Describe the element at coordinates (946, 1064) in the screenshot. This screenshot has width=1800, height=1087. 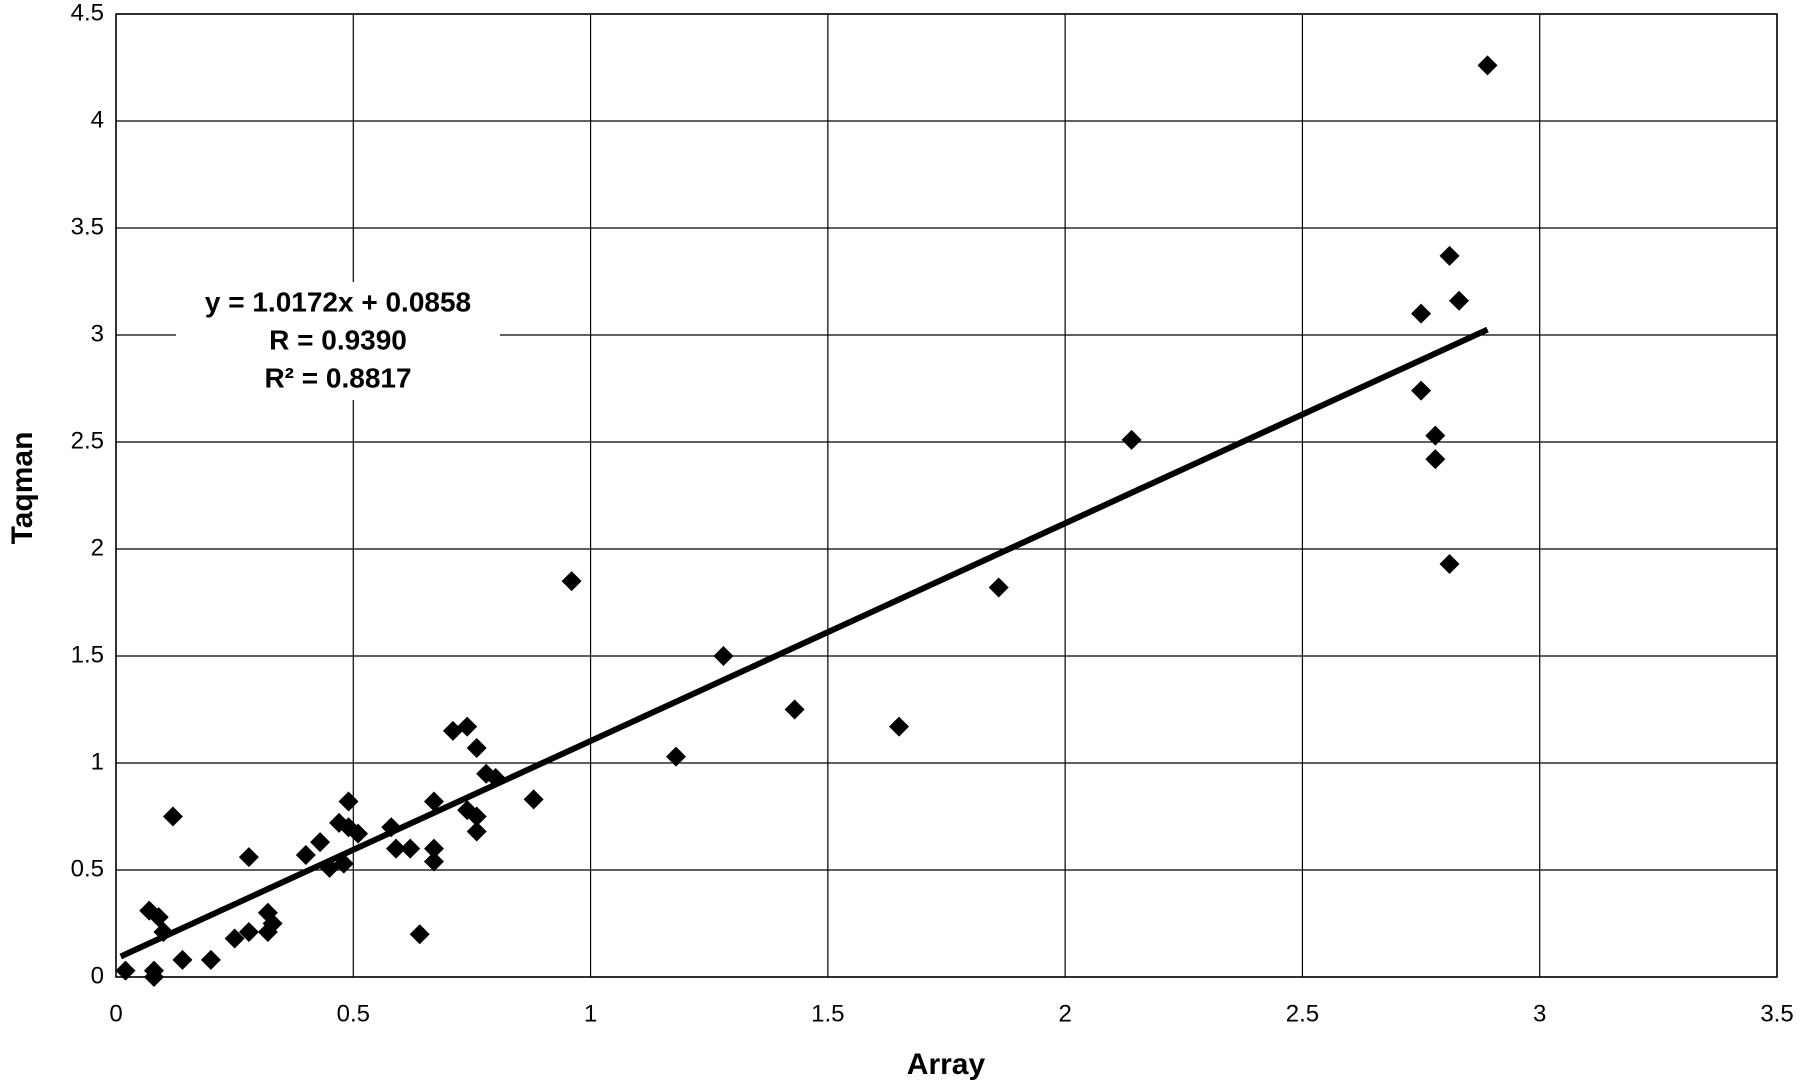
I see `x-axis-title: Array` at that location.